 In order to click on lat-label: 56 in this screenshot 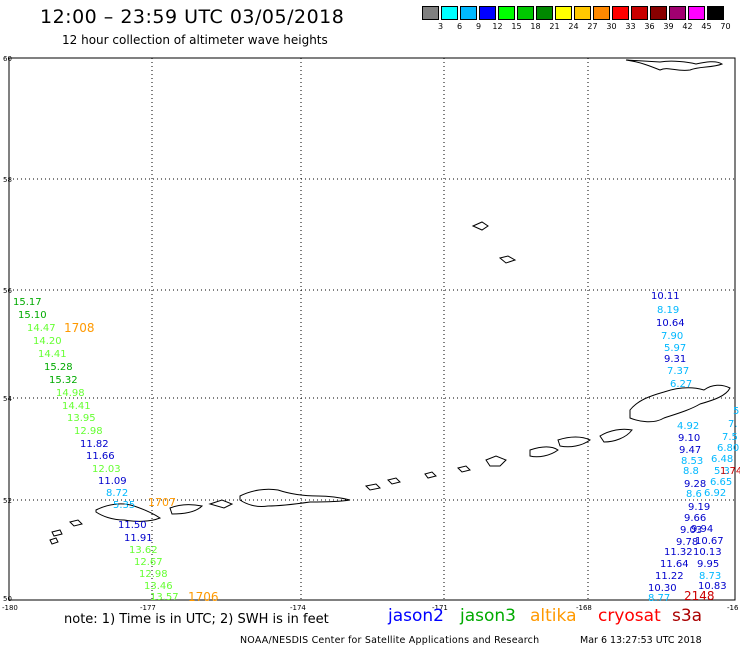, I will do `click(7, 291)`.